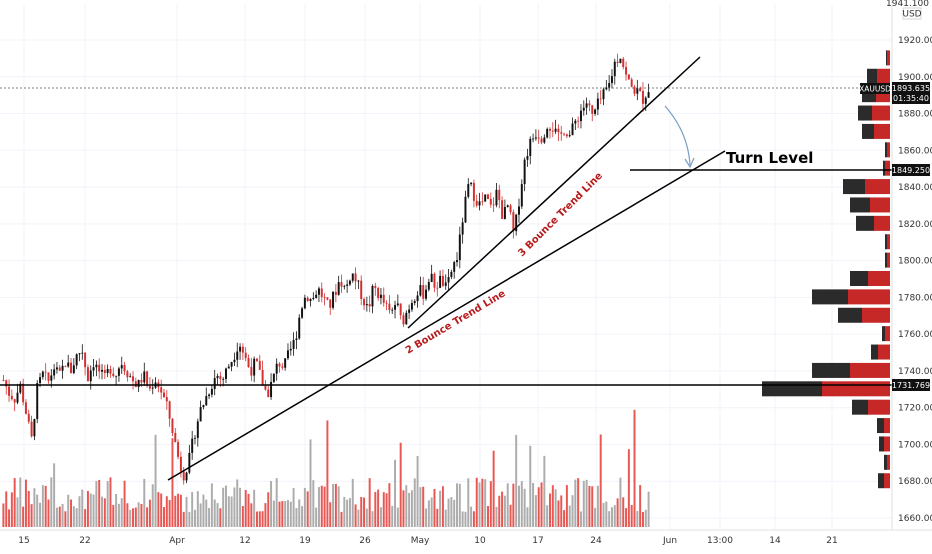  Describe the element at coordinates (915, 482) in the screenshot. I see `y-tick-label: 1680.000` at that location.